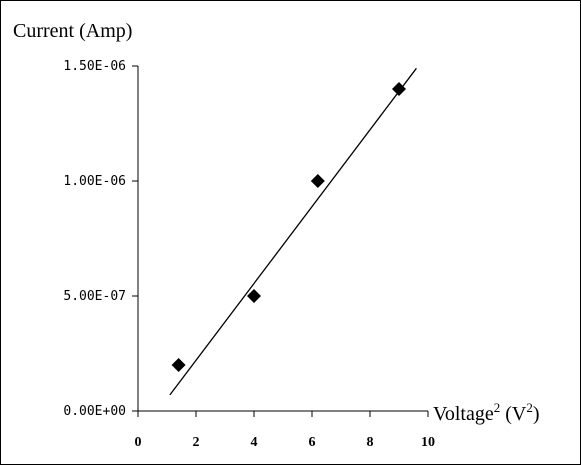 This screenshot has width=581, height=465. I want to click on y-tick-label: 0.00E+00, so click(94, 411).